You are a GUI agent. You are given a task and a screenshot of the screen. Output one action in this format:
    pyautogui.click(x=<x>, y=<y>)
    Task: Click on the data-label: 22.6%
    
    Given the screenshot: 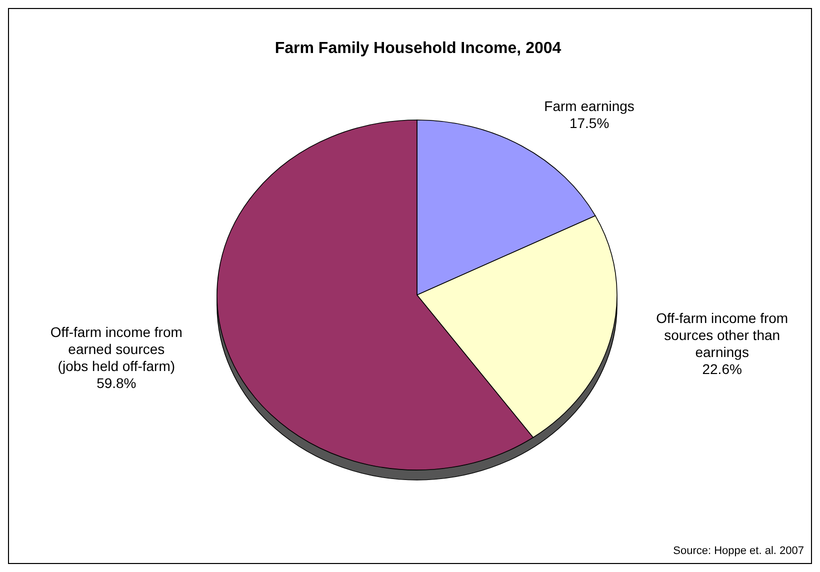 What is the action you would take?
    pyautogui.click(x=722, y=369)
    